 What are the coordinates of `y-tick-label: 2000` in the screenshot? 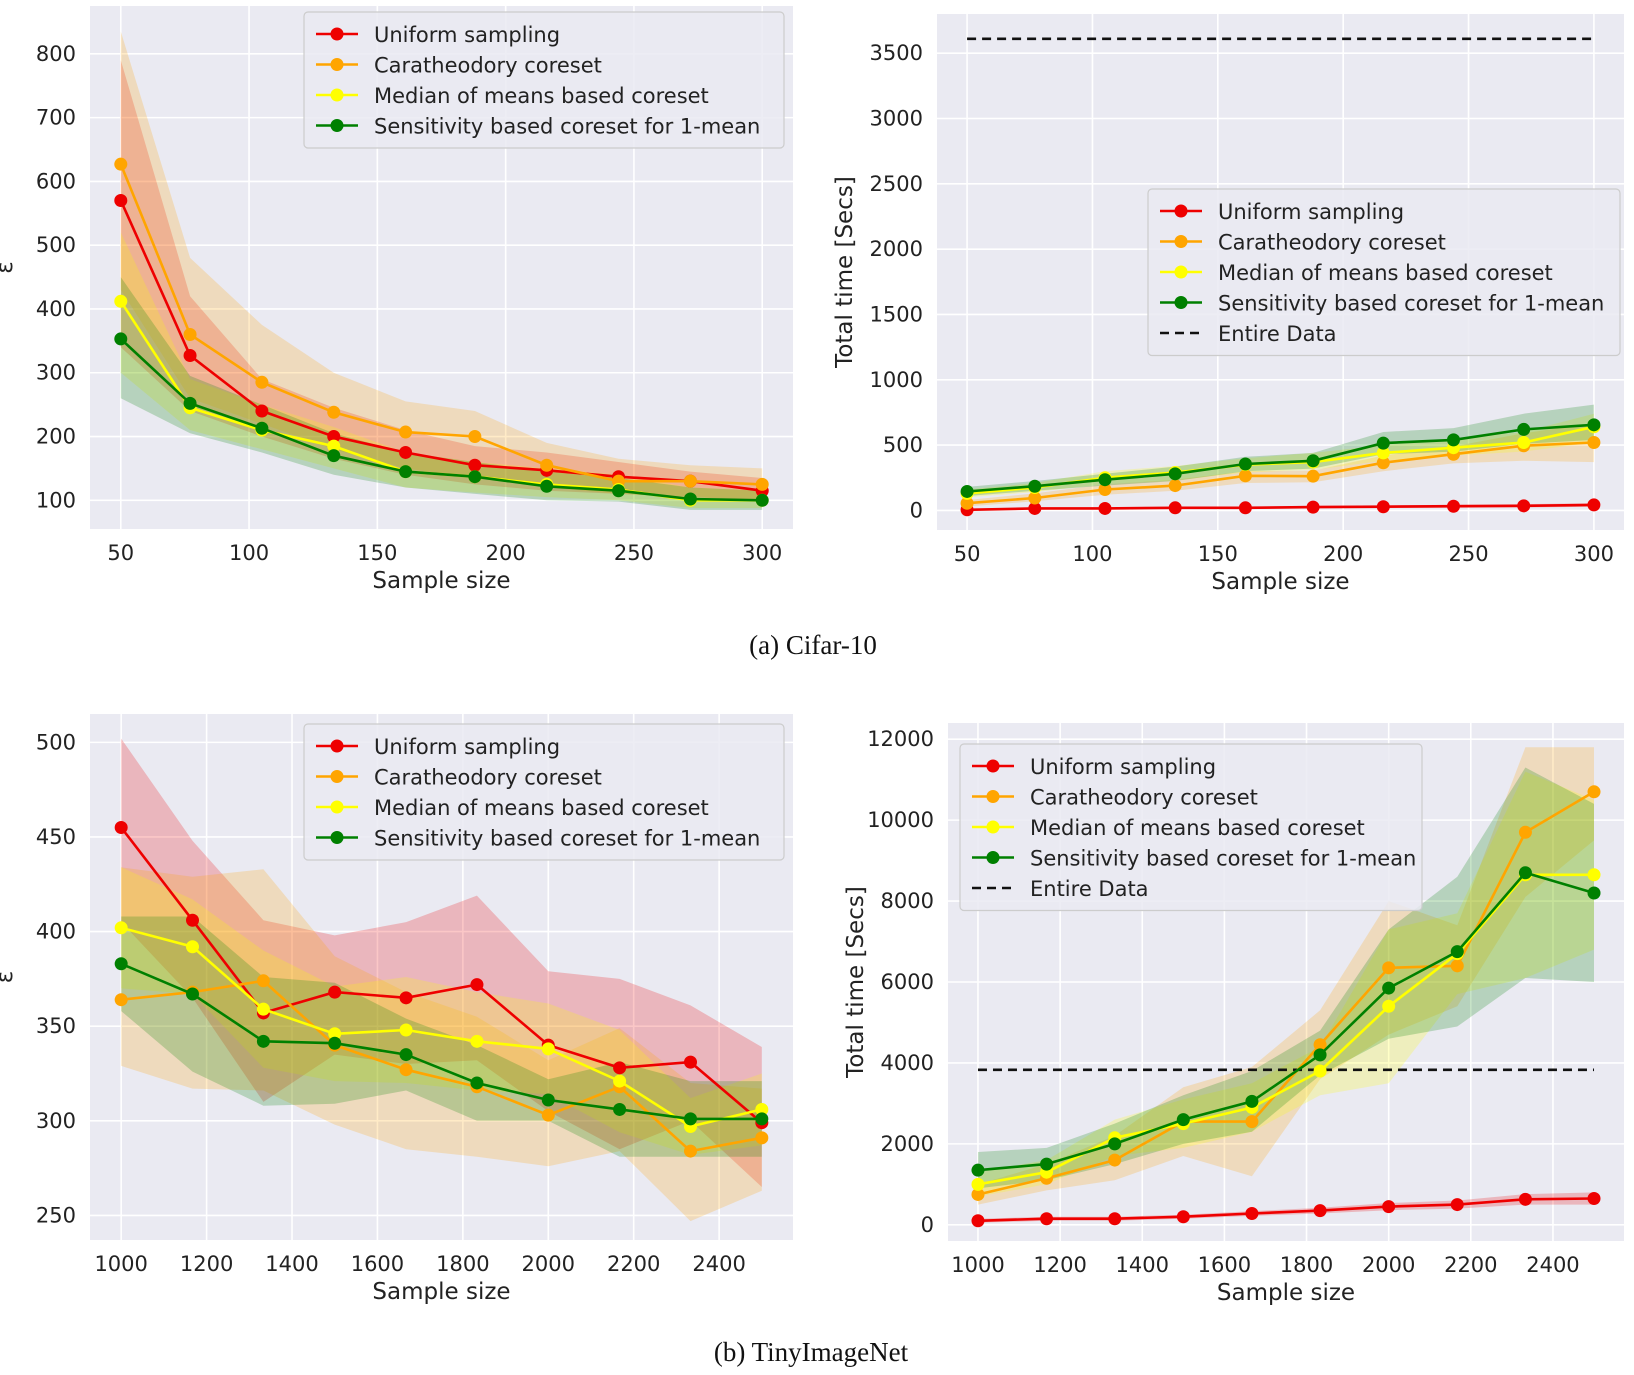 It's located at (907, 1144).